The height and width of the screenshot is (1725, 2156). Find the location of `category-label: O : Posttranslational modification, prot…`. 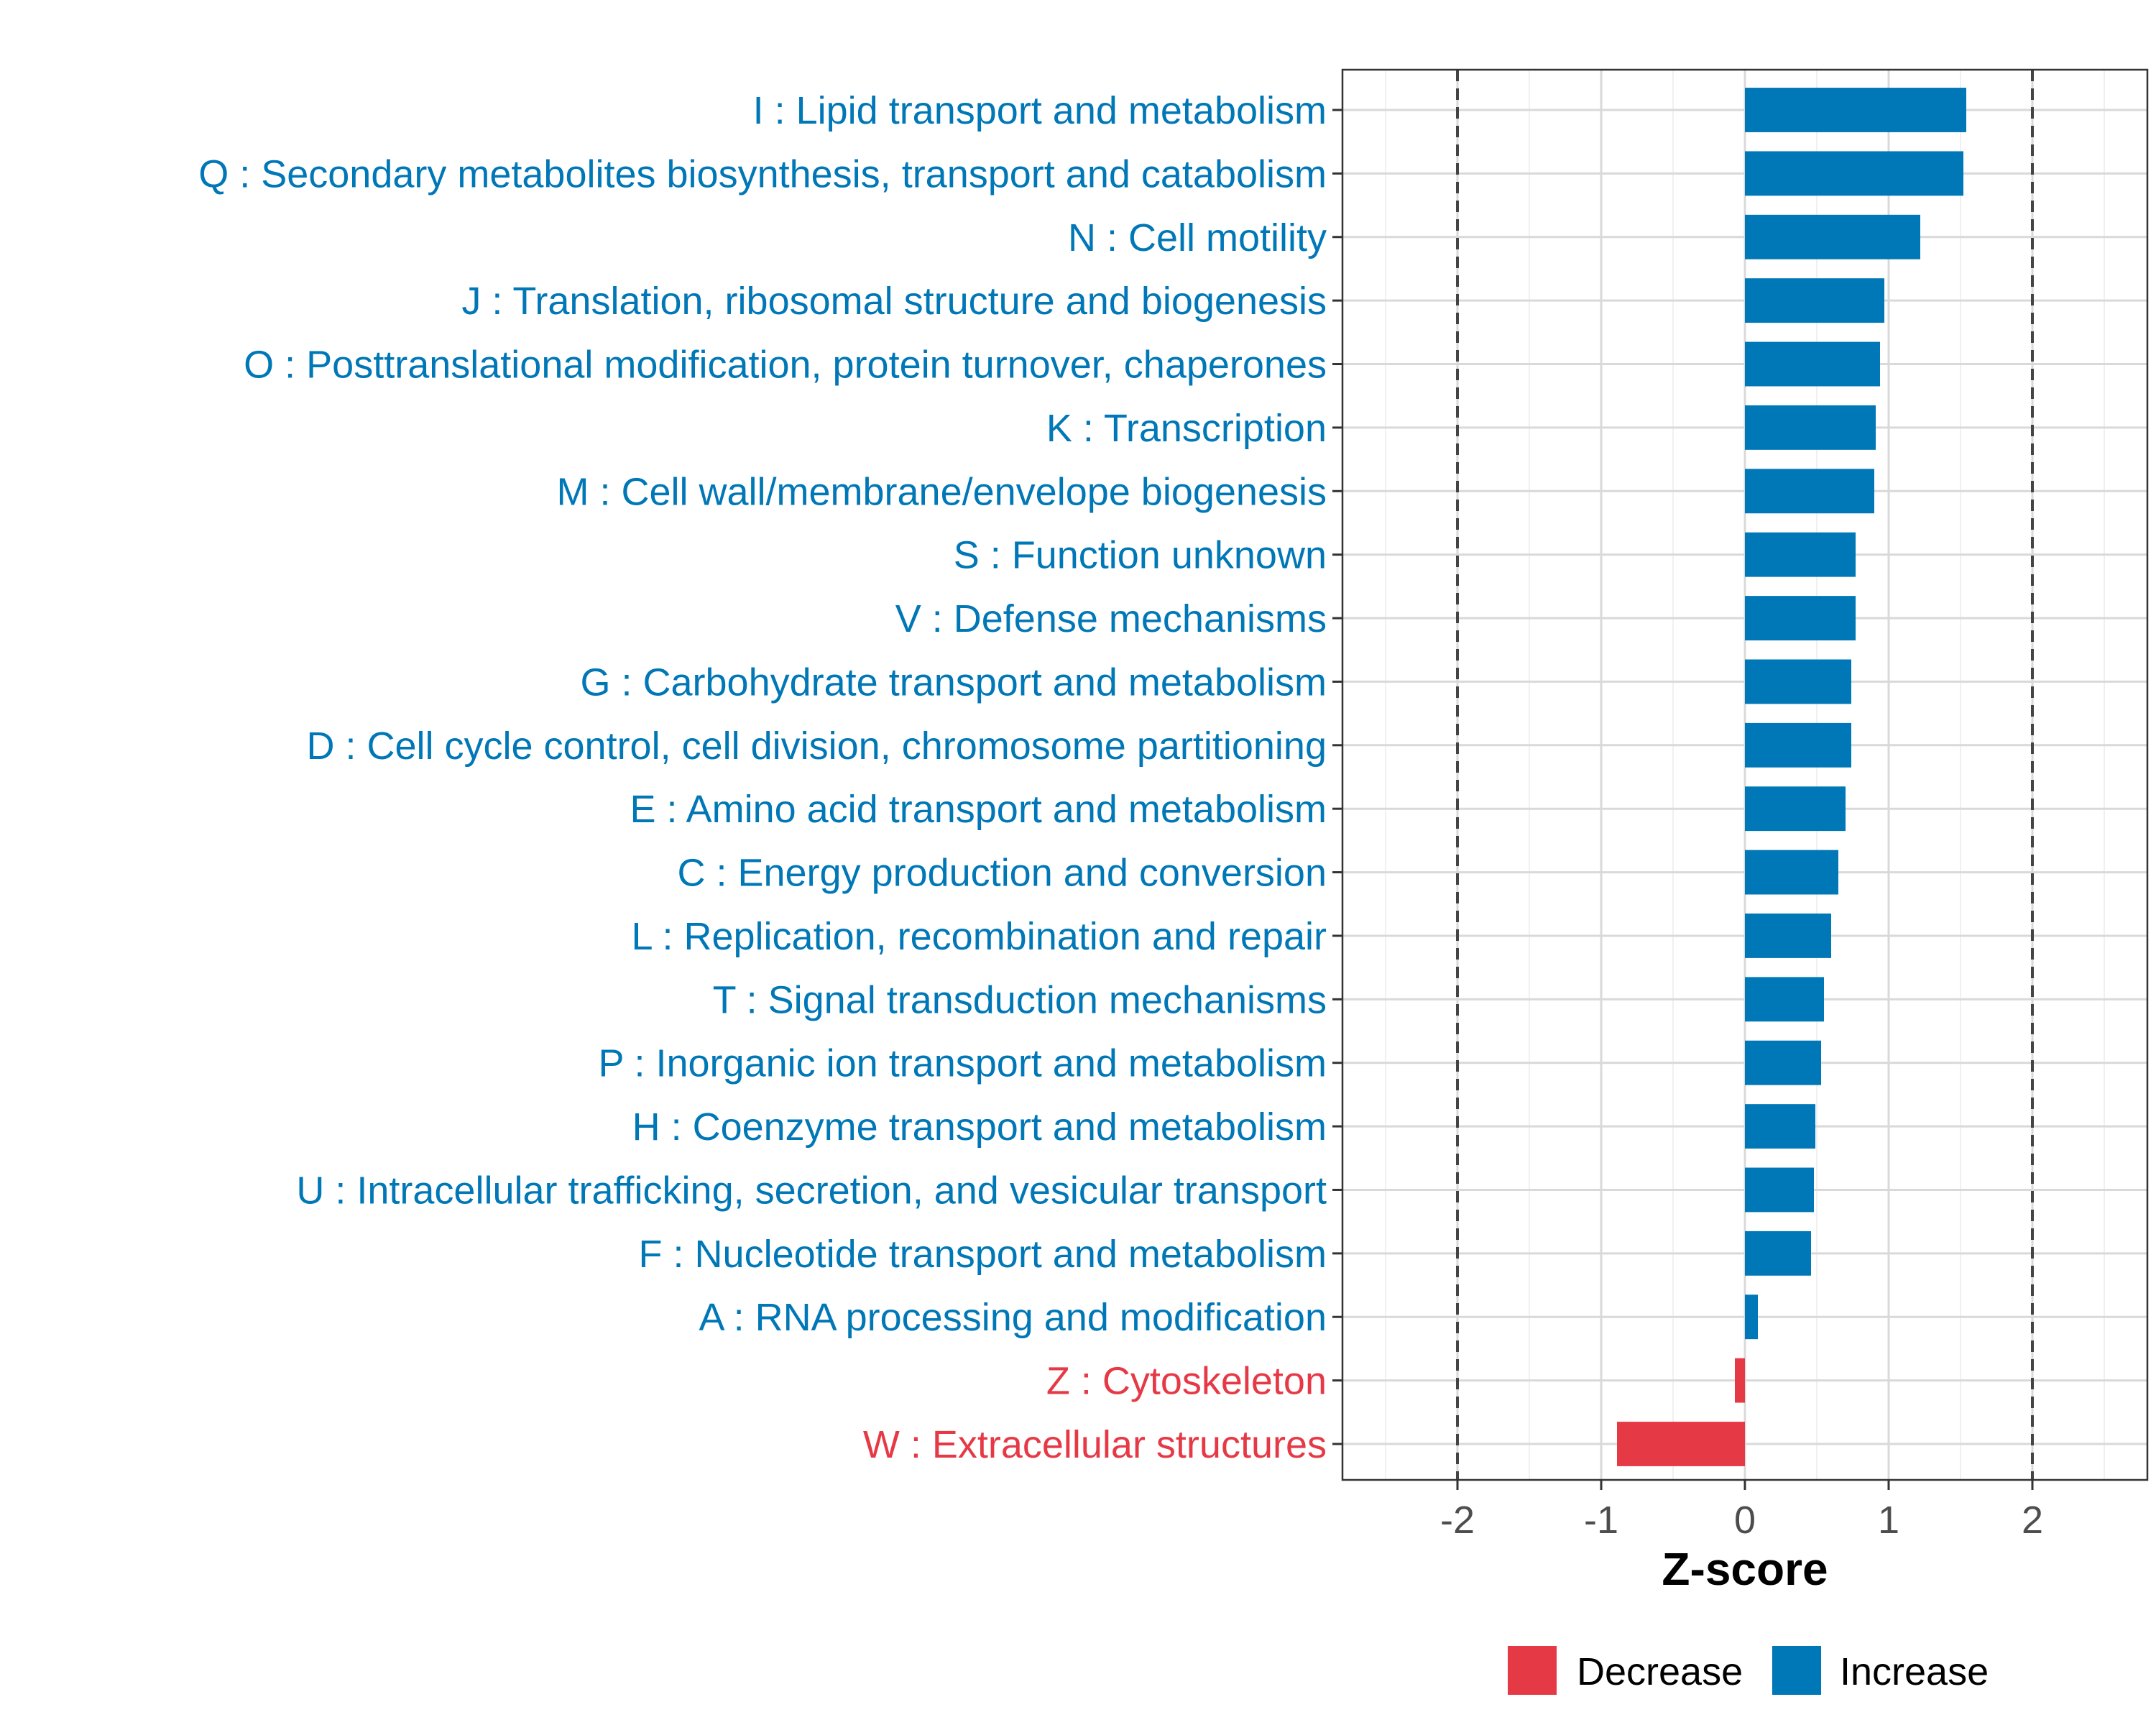

category-label: O : Posttranslational modification, prot… is located at coordinates (785, 365).